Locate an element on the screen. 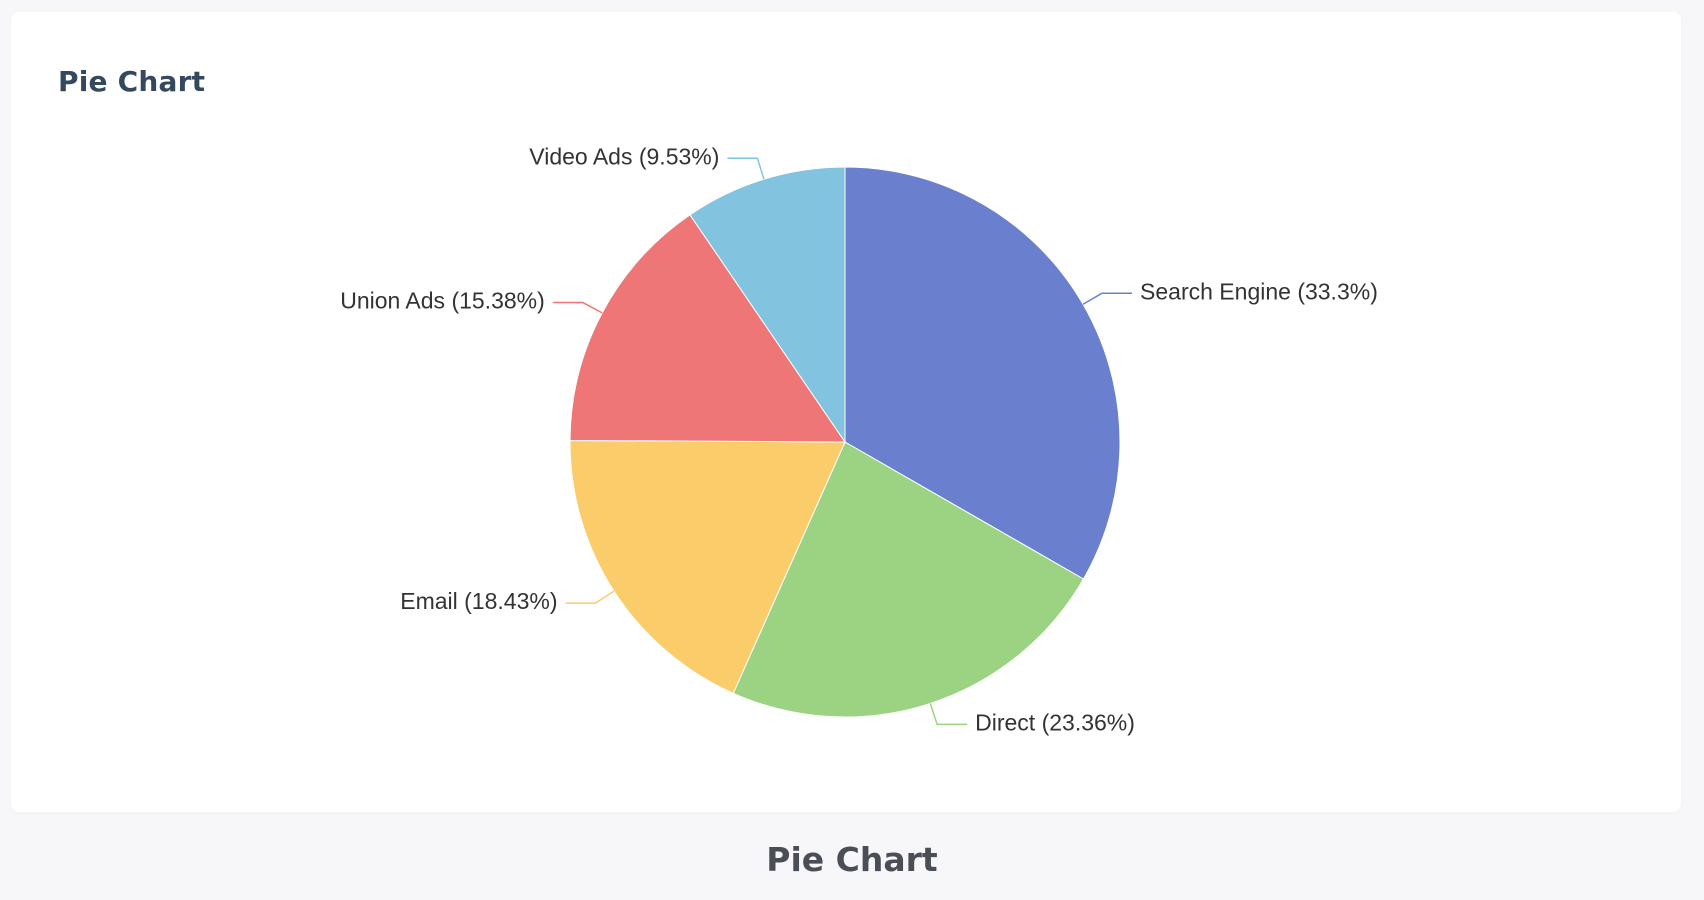  slice-label-union-ads: Union Ads (15.38%) is located at coordinates (442, 301).